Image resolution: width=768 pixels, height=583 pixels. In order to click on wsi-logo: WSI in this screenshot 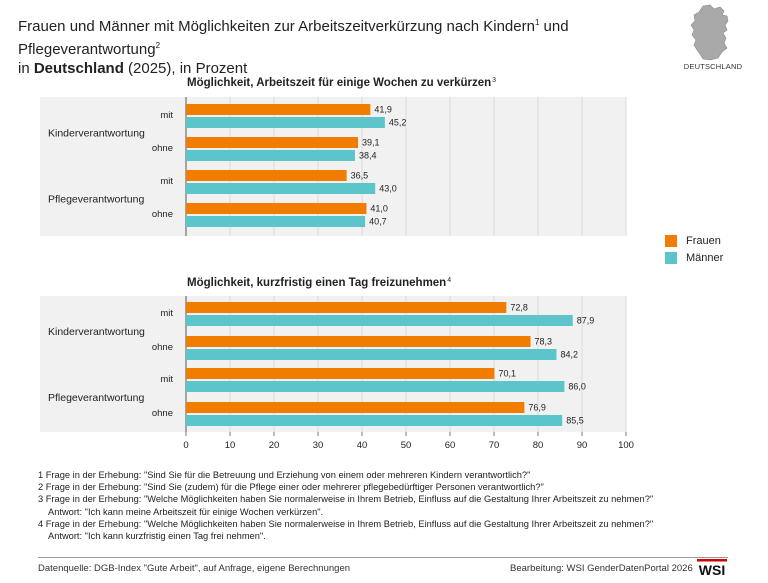, I will do `click(712, 568)`.